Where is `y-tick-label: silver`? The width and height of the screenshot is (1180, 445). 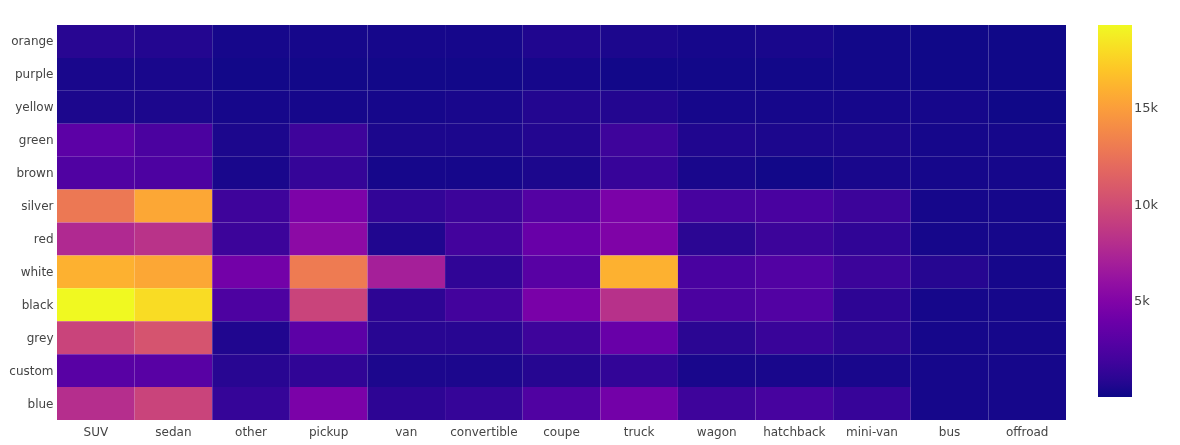 y-tick-label: silver is located at coordinates (37, 206).